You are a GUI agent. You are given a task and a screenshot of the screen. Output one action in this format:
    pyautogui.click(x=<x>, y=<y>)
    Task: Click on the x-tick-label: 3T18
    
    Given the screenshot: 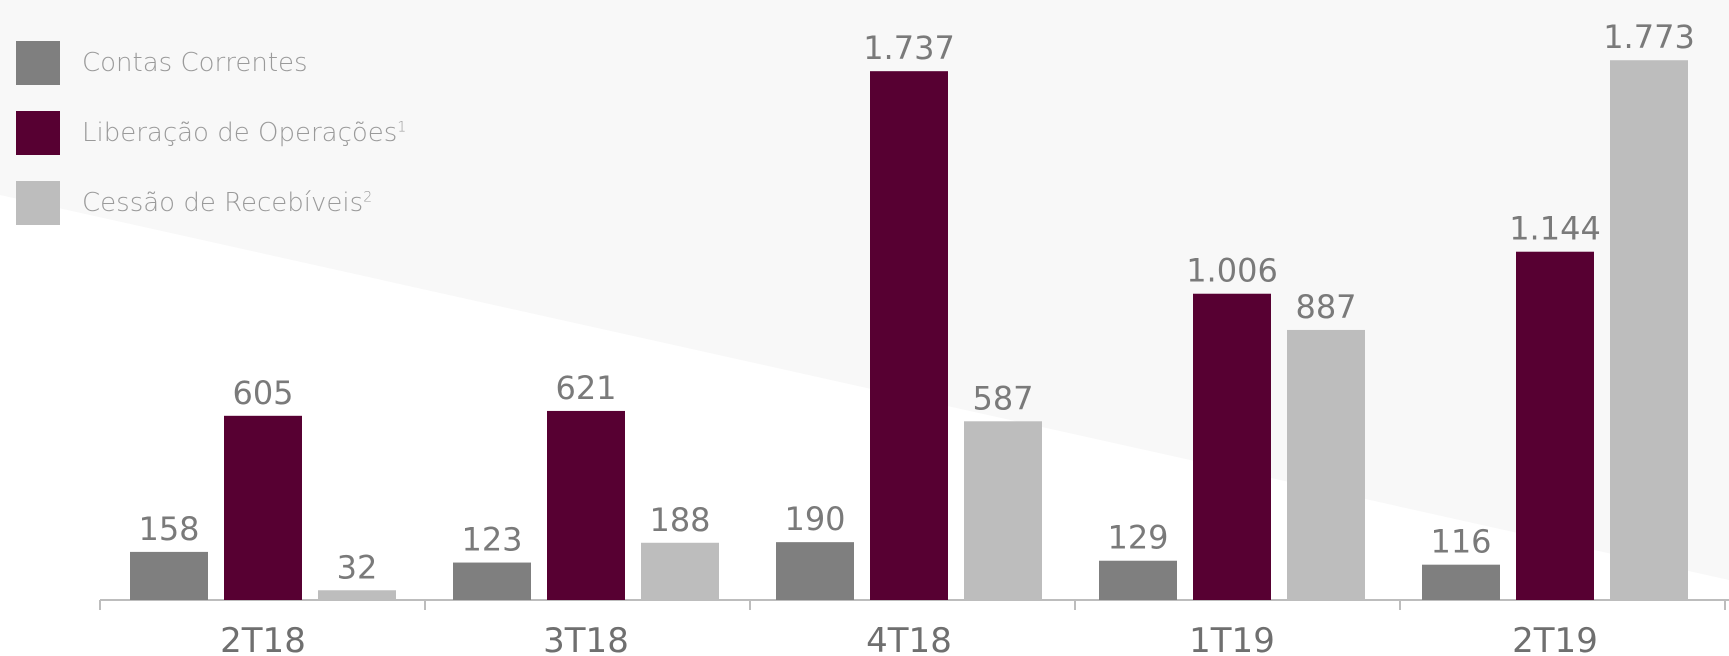 What is the action you would take?
    pyautogui.click(x=586, y=638)
    